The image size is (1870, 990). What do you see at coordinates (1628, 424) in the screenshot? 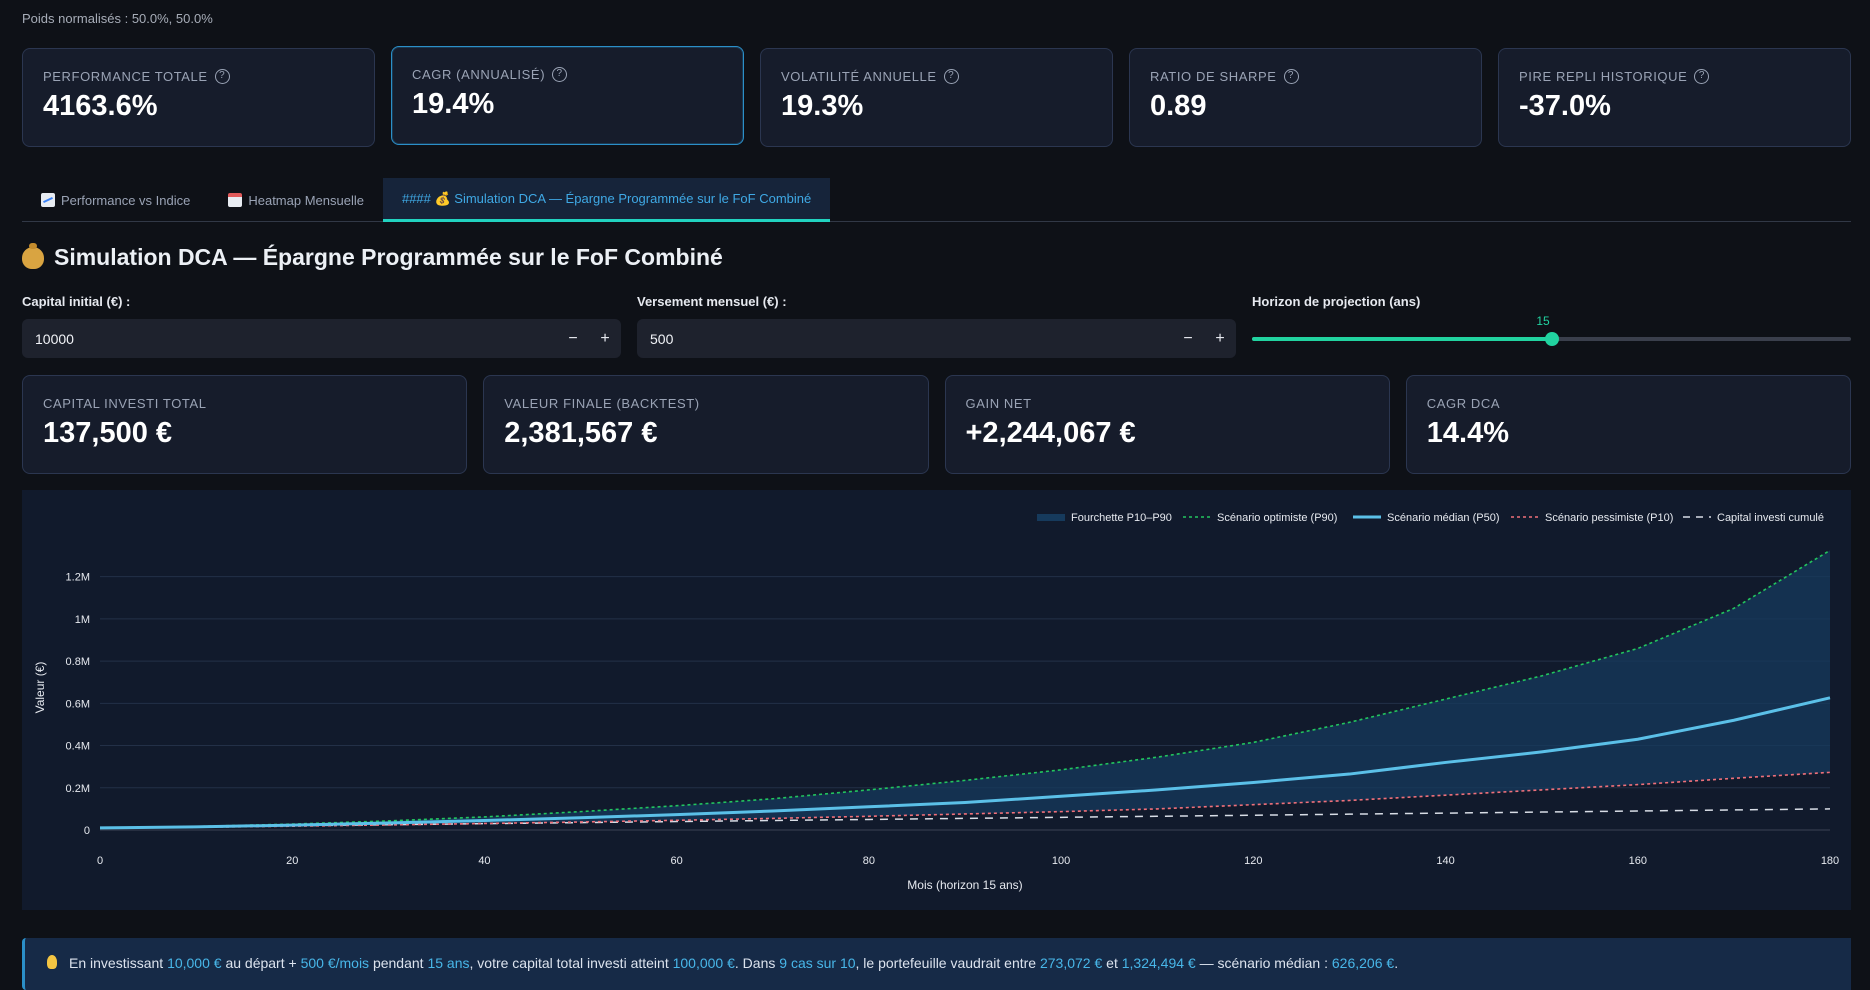
I see `metric-card-cagr-dca: CAGR DCA 14.4%` at bounding box center [1628, 424].